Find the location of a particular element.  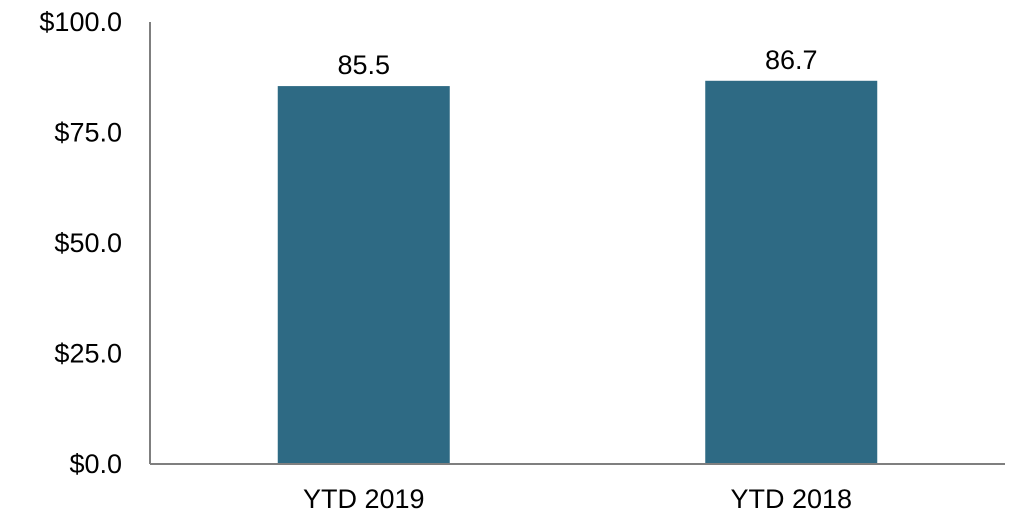

y-axis-ticks: $0.0 $25.0 $50.0 $75.0 $100.0 is located at coordinates (80, 243).